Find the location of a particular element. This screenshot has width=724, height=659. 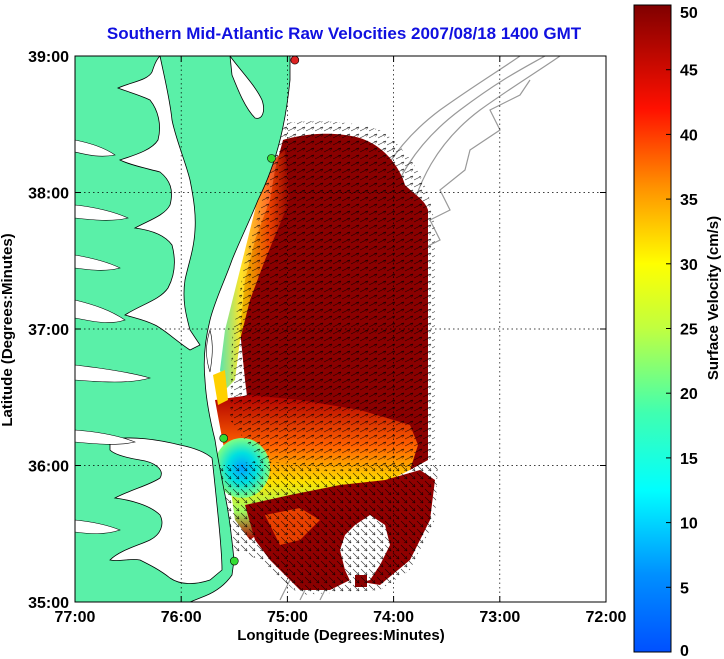

colorbar-tick-label: 30 is located at coordinates (689, 265).